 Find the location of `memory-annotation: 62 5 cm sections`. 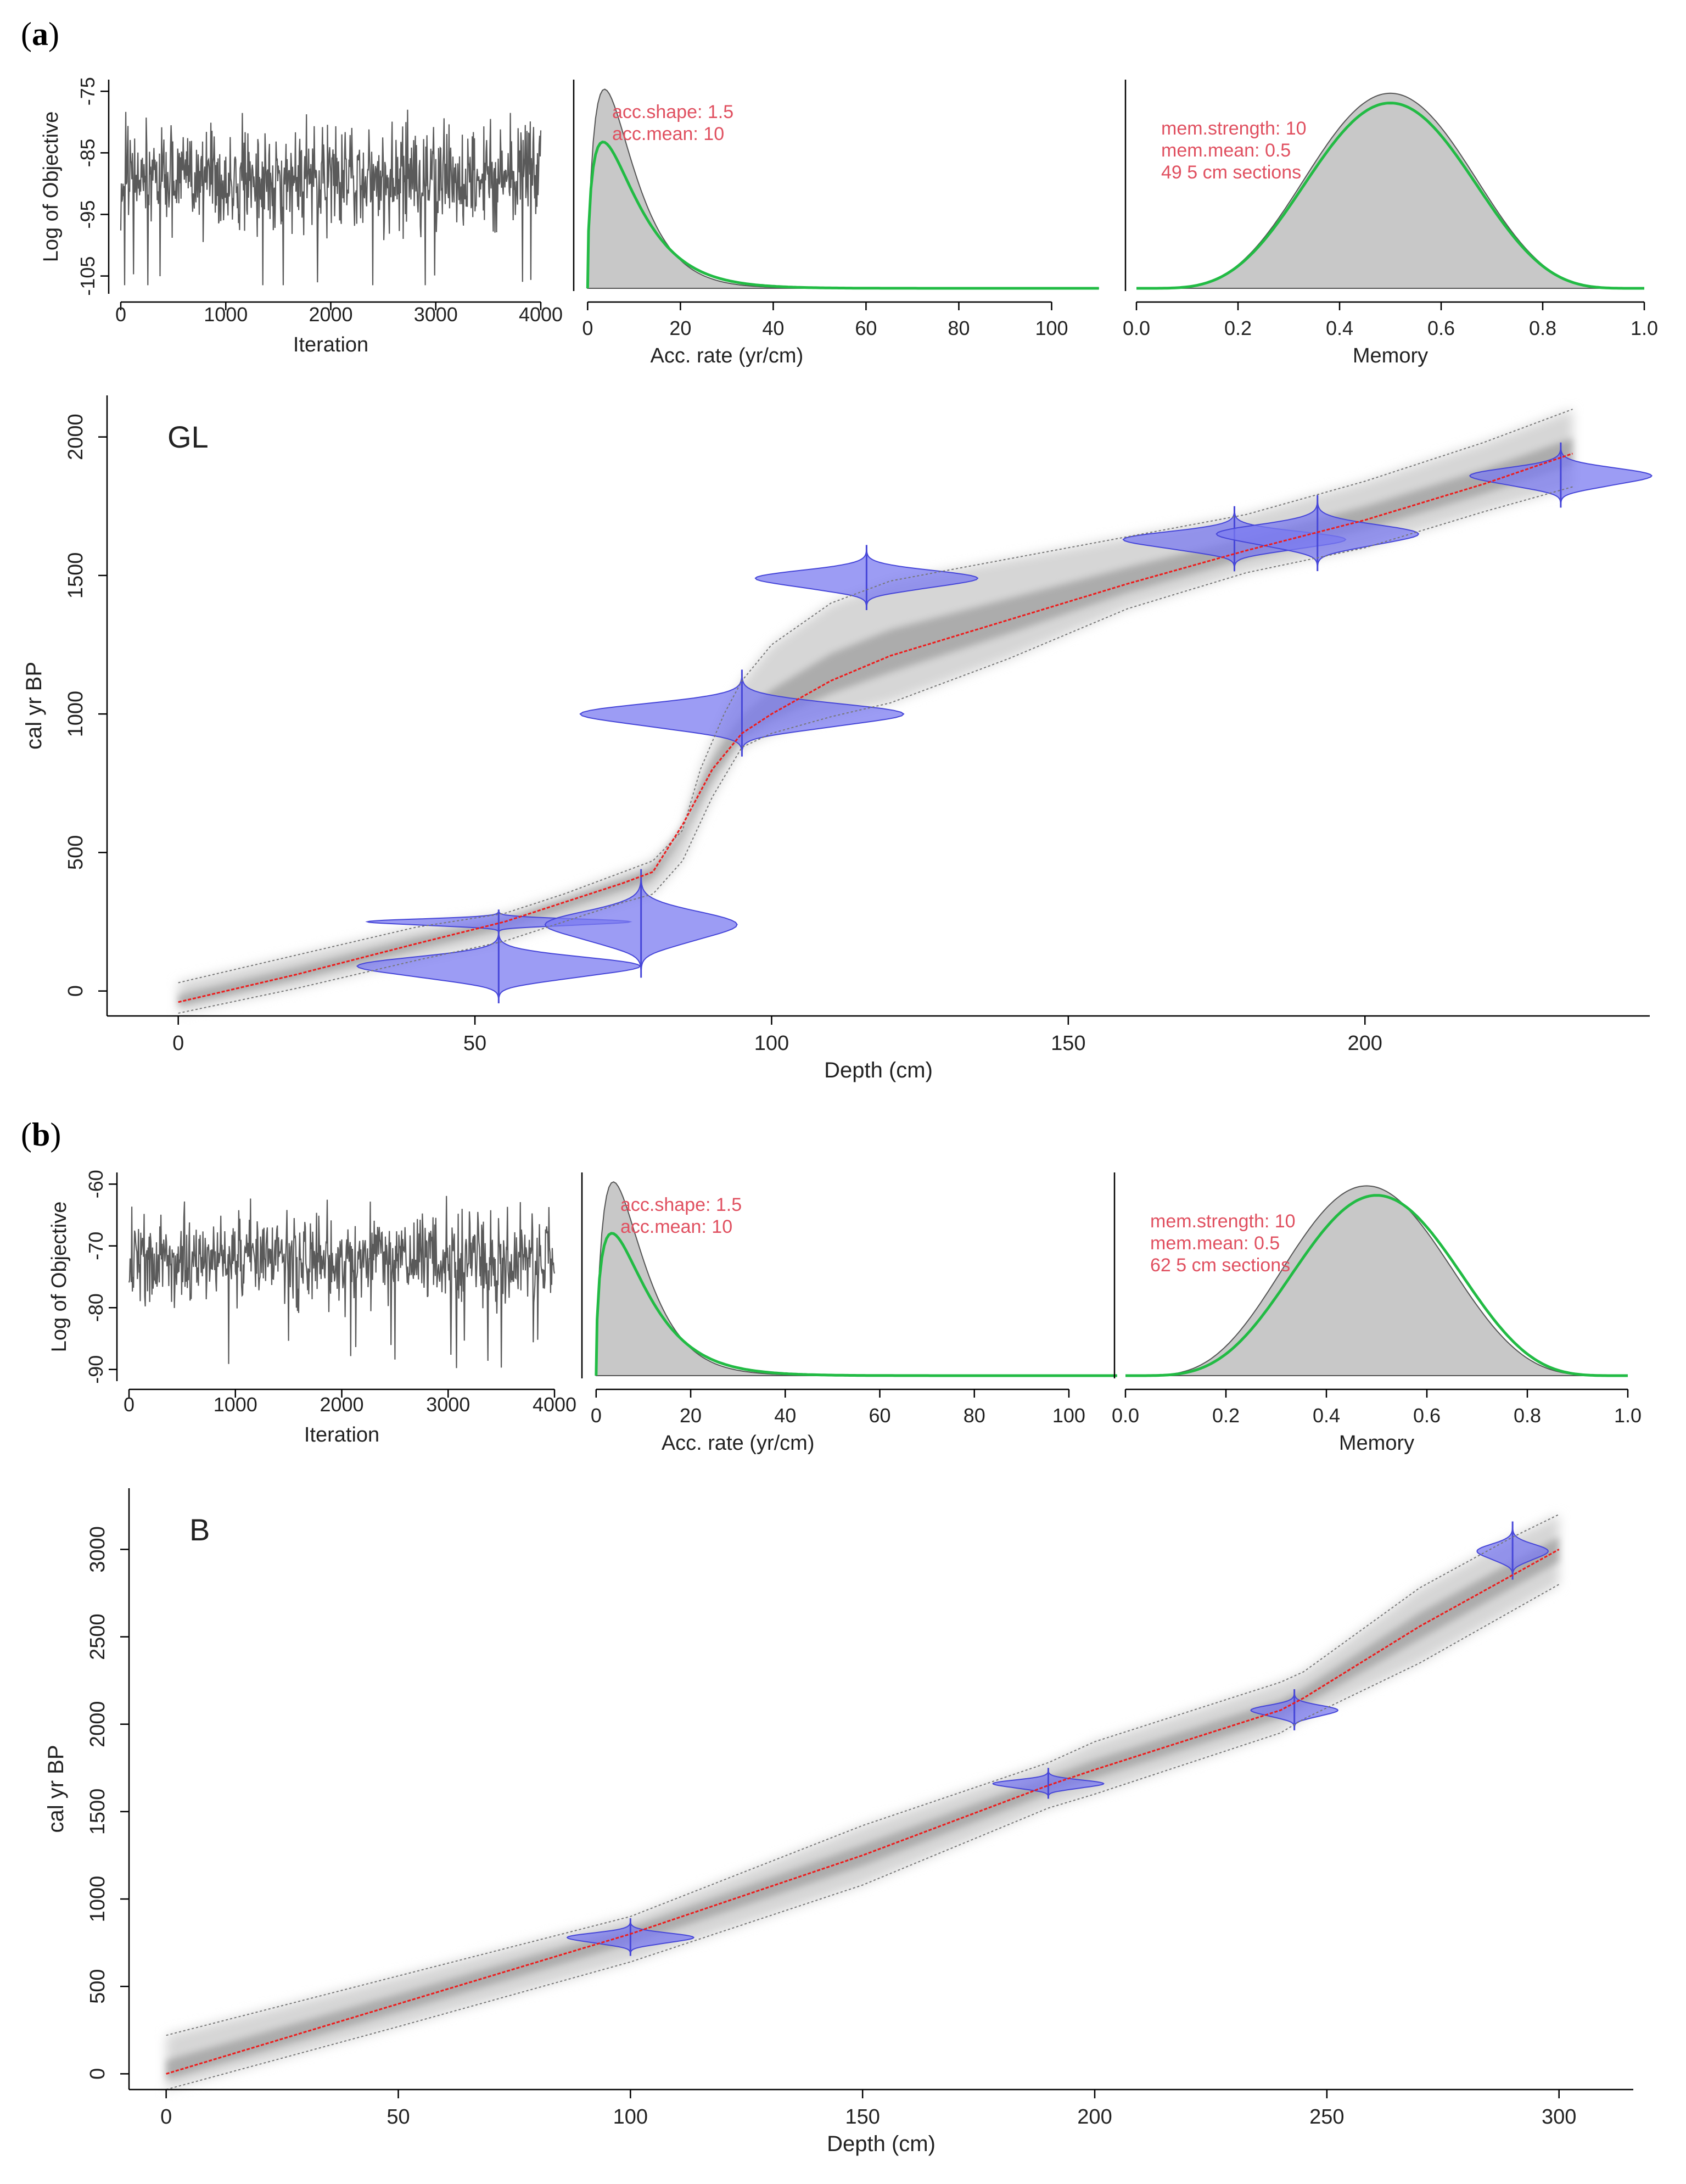

memory-annotation: 62 5 cm sections is located at coordinates (1220, 1266).